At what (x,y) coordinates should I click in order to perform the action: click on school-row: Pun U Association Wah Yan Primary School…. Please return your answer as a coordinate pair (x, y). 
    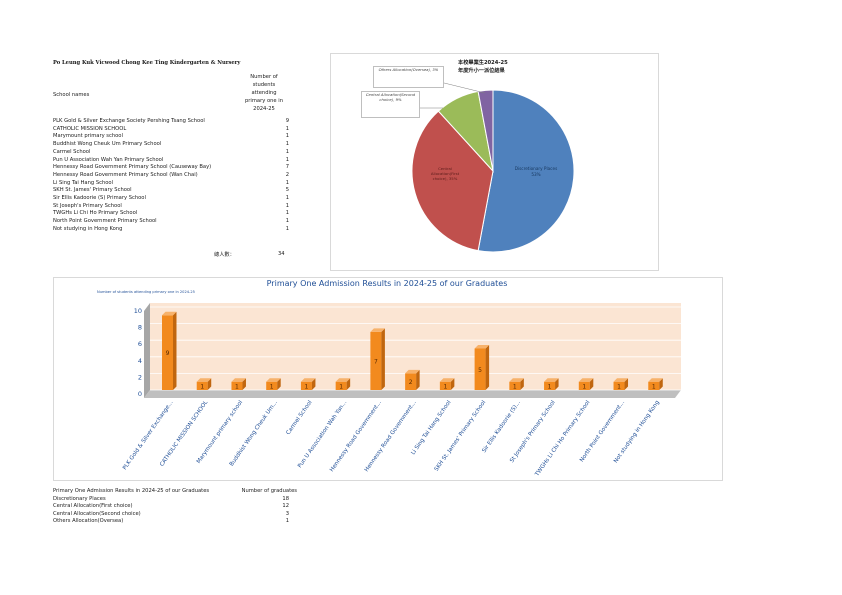
    Looking at the image, I should click on (171, 161).